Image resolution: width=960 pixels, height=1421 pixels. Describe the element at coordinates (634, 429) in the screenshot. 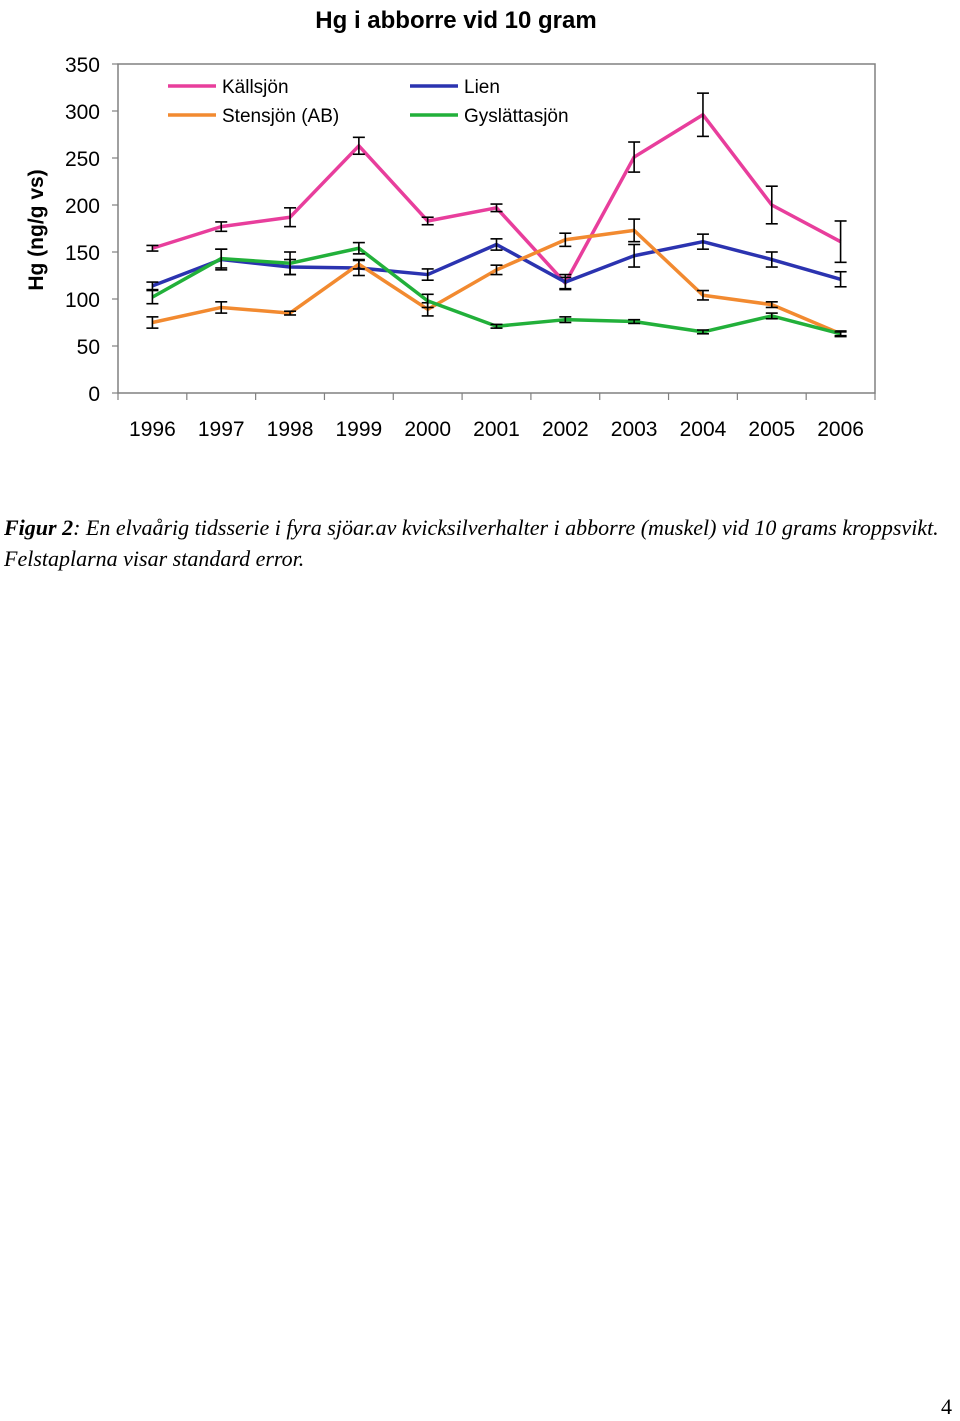

I see `x-tick-label: 2003` at that location.